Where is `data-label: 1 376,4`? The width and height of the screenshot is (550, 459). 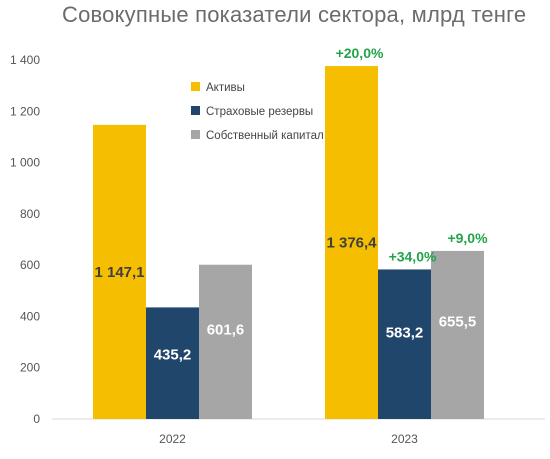 data-label: 1 376,4 is located at coordinates (351, 243).